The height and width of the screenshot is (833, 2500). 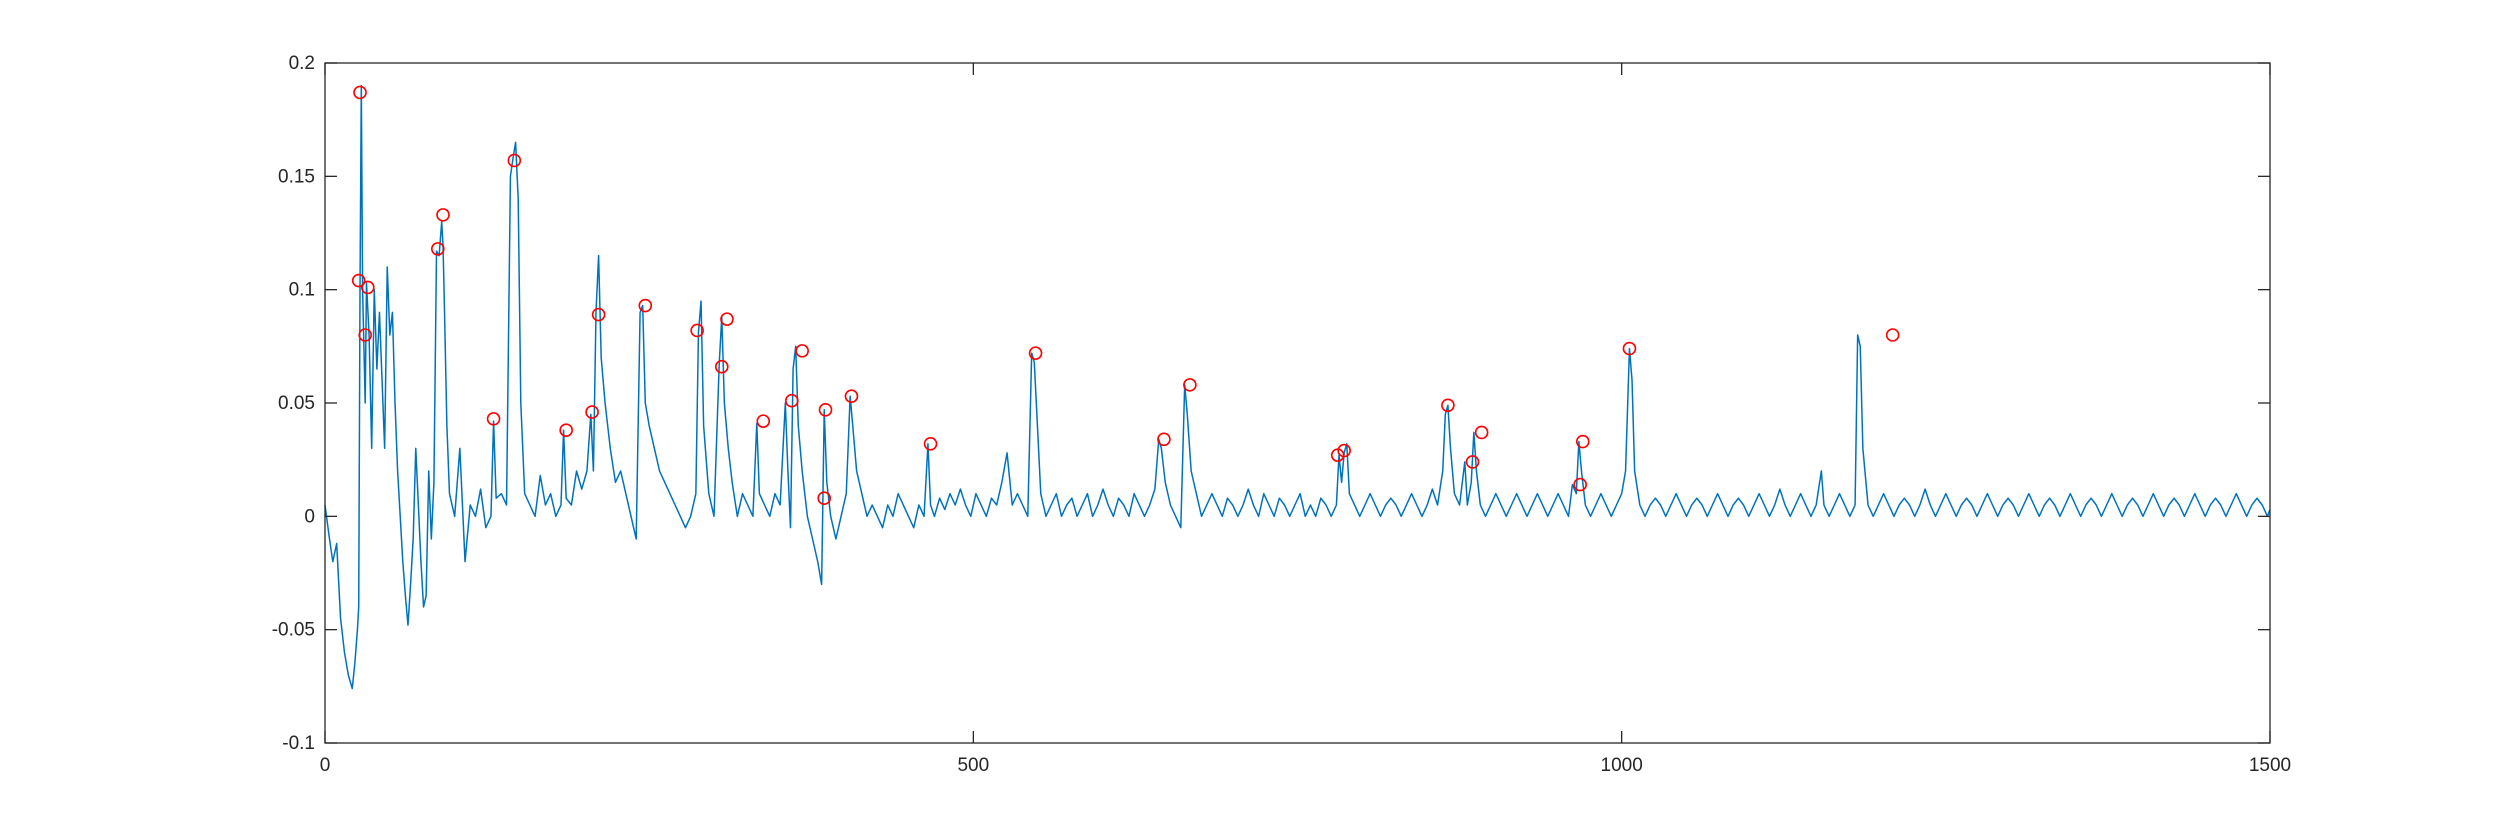 I want to click on y-tick-label: -0.1, so click(x=298, y=743).